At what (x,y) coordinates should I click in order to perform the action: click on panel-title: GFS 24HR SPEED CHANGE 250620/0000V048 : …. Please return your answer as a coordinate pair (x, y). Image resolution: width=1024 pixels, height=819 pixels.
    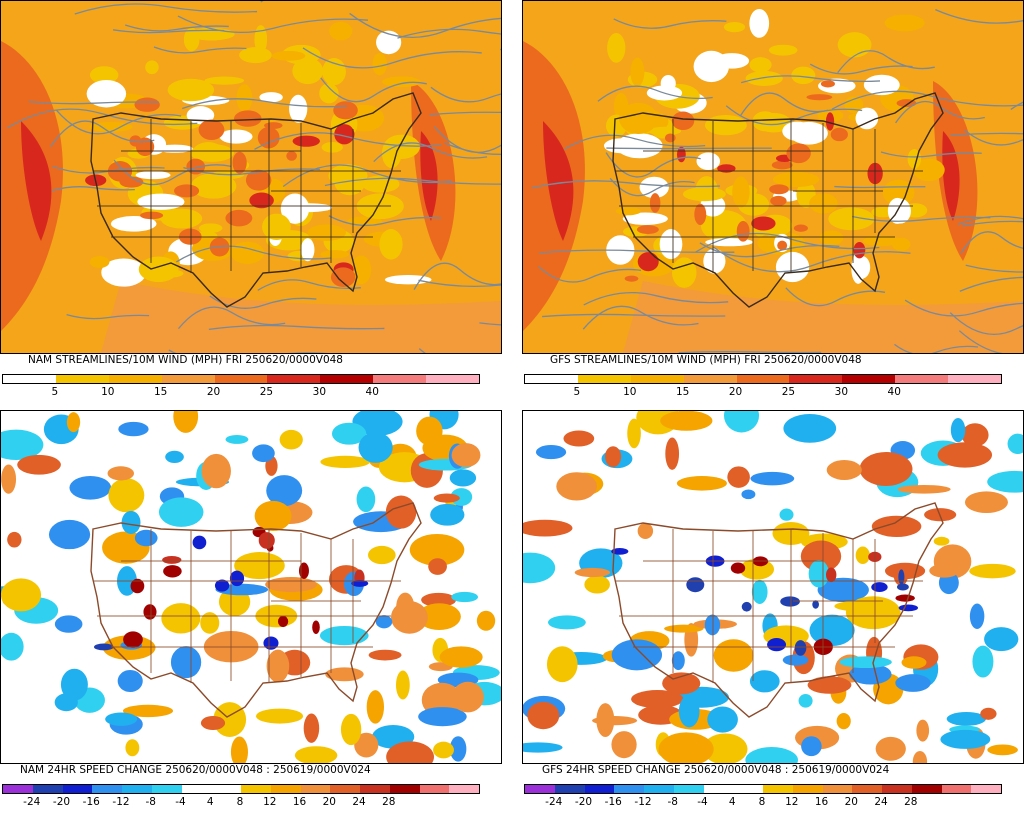
    Looking at the image, I should click on (716, 770).